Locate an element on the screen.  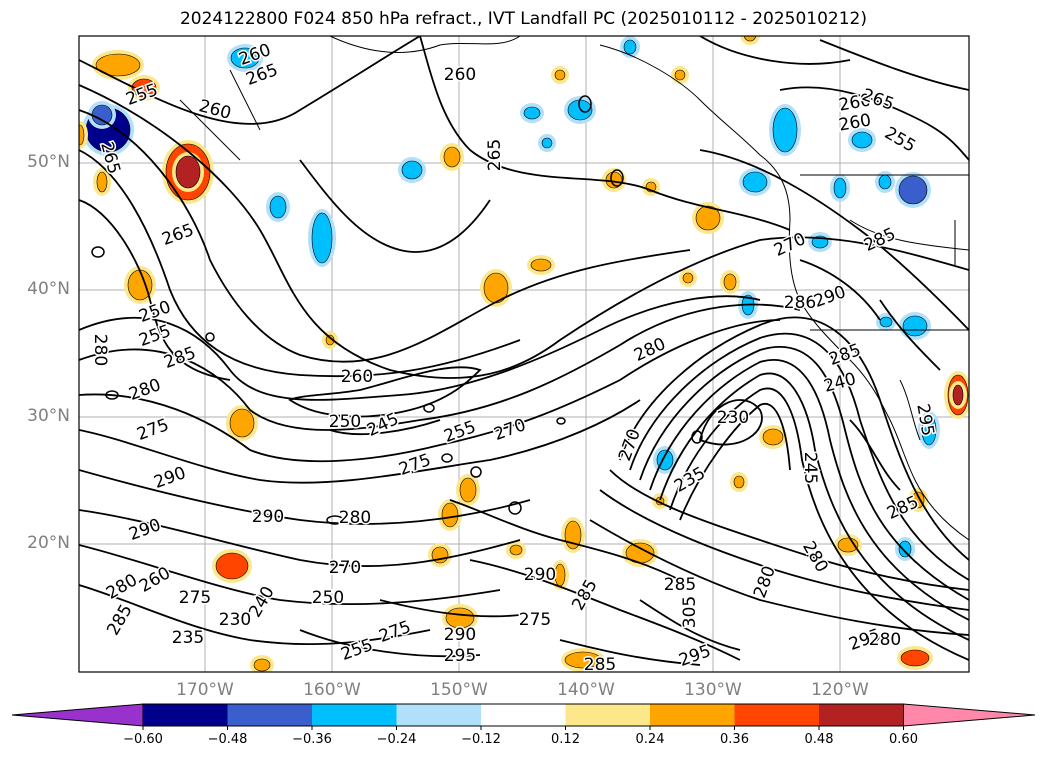
contour-label: 270 is located at coordinates (345, 568).